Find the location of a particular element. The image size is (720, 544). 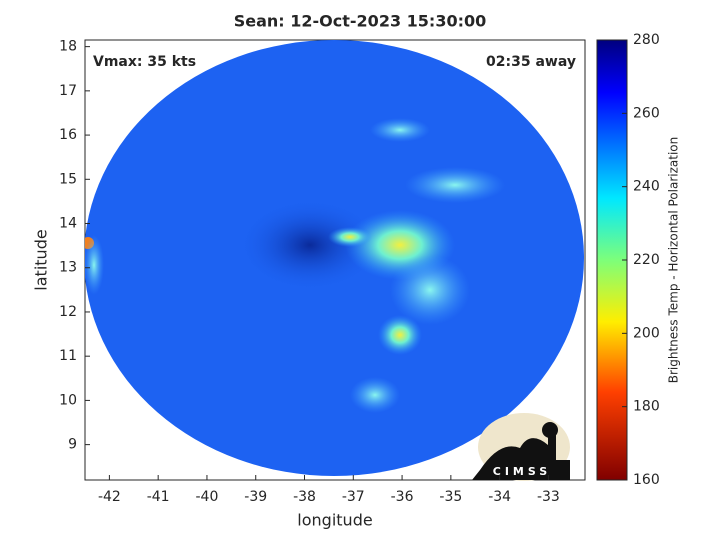

colorbar-tick-label: 220 is located at coordinates (646, 260).